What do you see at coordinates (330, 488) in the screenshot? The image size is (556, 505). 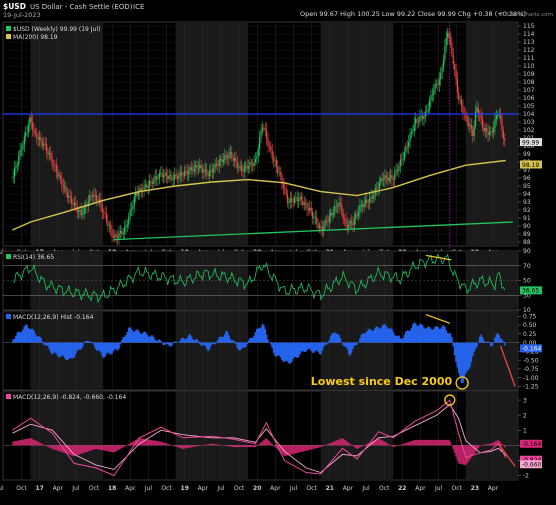 I see `macd-x-tick-label: 21` at bounding box center [330, 488].